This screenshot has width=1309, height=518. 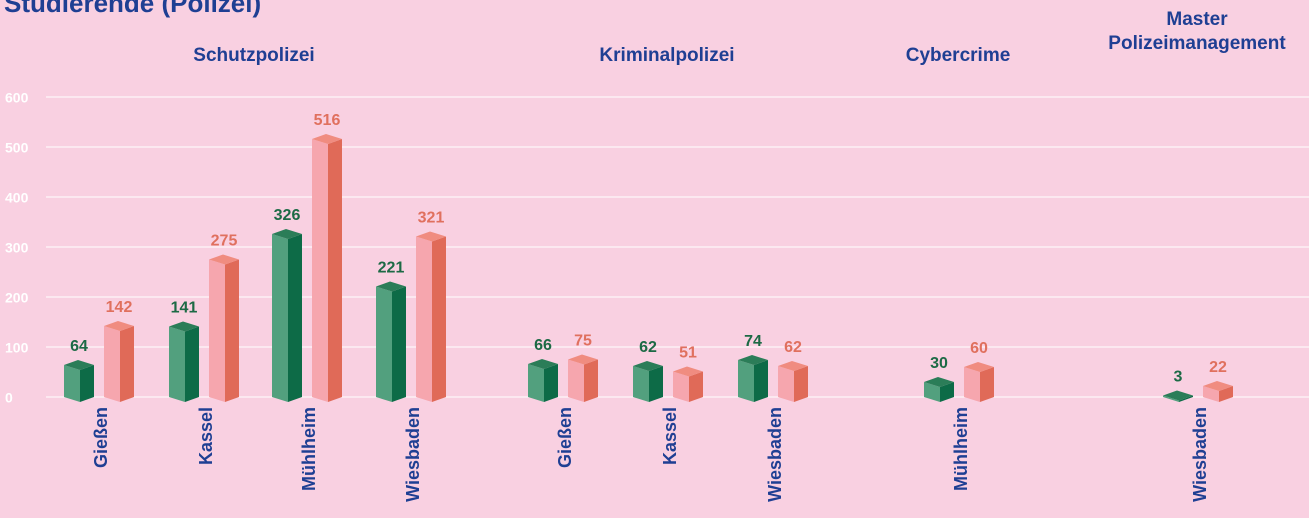 What do you see at coordinates (17, 248) in the screenshot?
I see `y-tick-label: 300` at bounding box center [17, 248].